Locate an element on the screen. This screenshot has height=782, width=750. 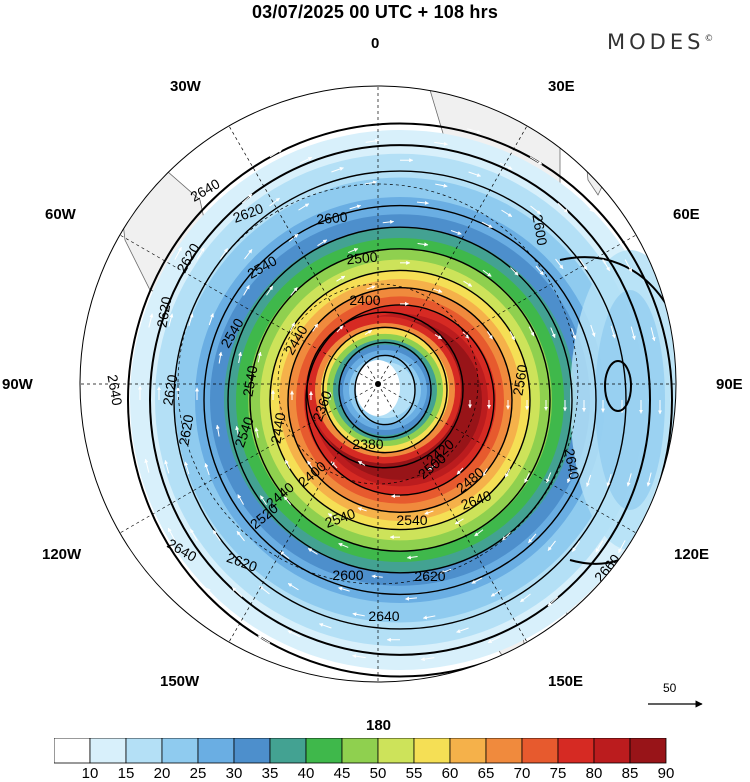
vector-reference-label: 50 is located at coordinates (670, 688).